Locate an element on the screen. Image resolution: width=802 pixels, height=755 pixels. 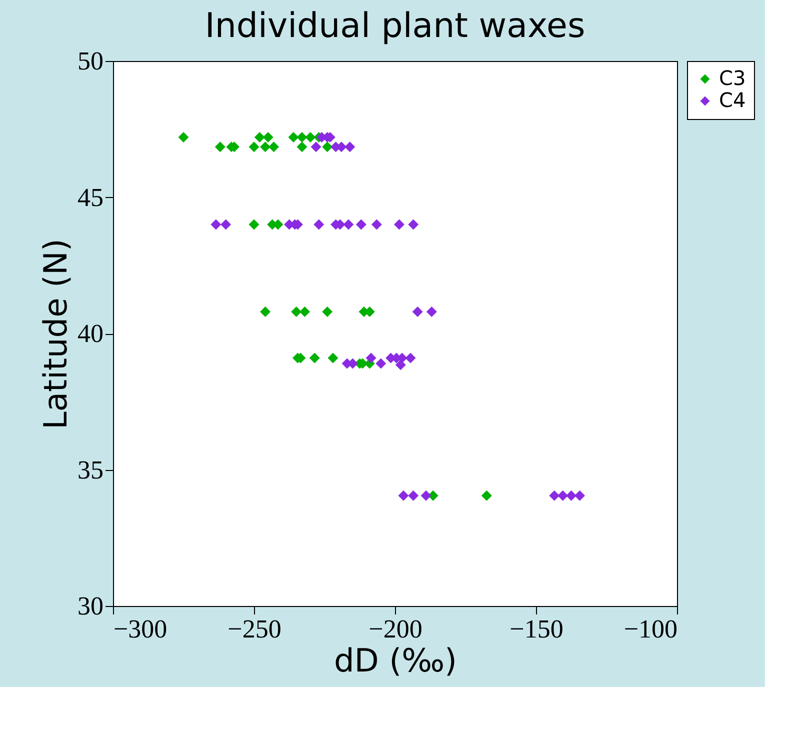
legend-label: C4 is located at coordinates (732, 100).